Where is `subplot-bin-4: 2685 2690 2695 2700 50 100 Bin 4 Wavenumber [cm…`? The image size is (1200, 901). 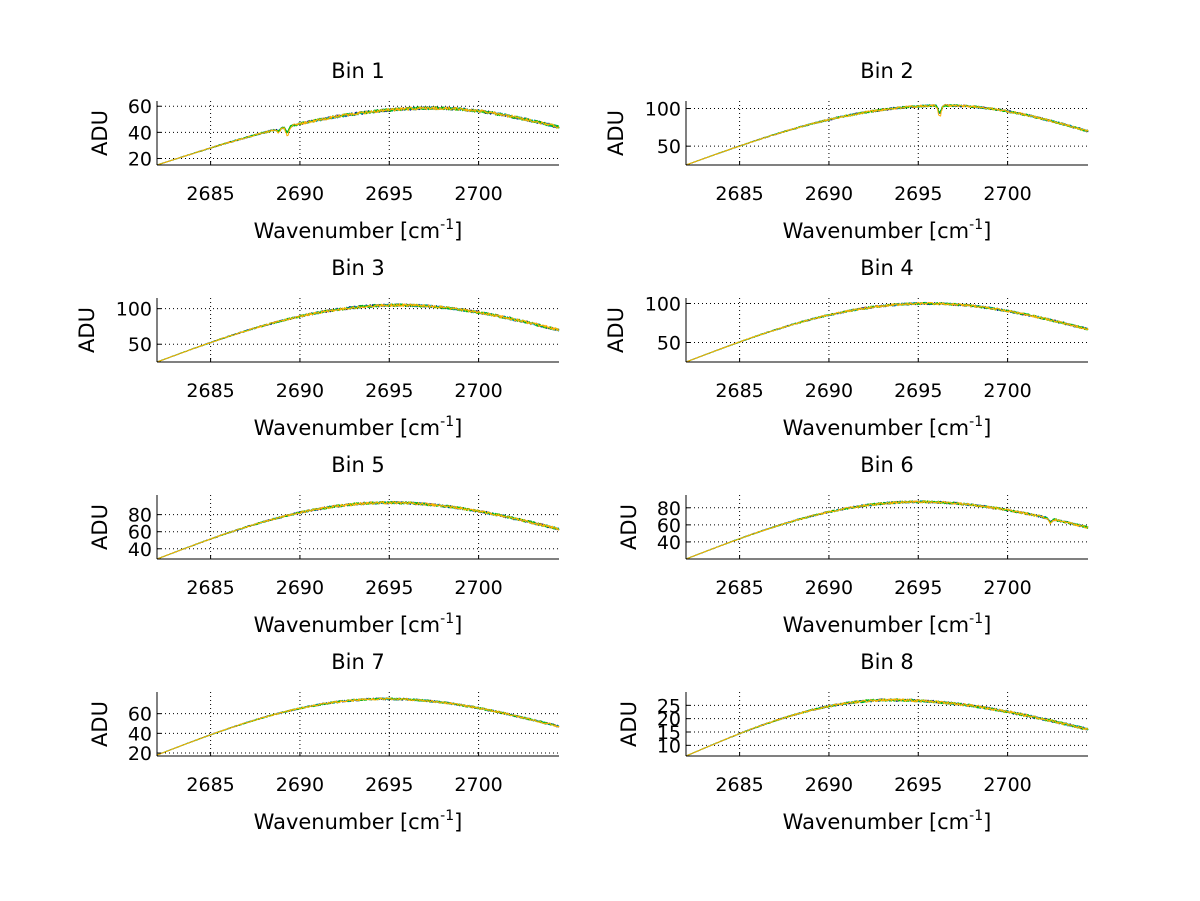
subplot-bin-4: 2685 2690 2695 2700 50 100 Bin 4 Wavenumber [cm… is located at coordinates (846, 348).